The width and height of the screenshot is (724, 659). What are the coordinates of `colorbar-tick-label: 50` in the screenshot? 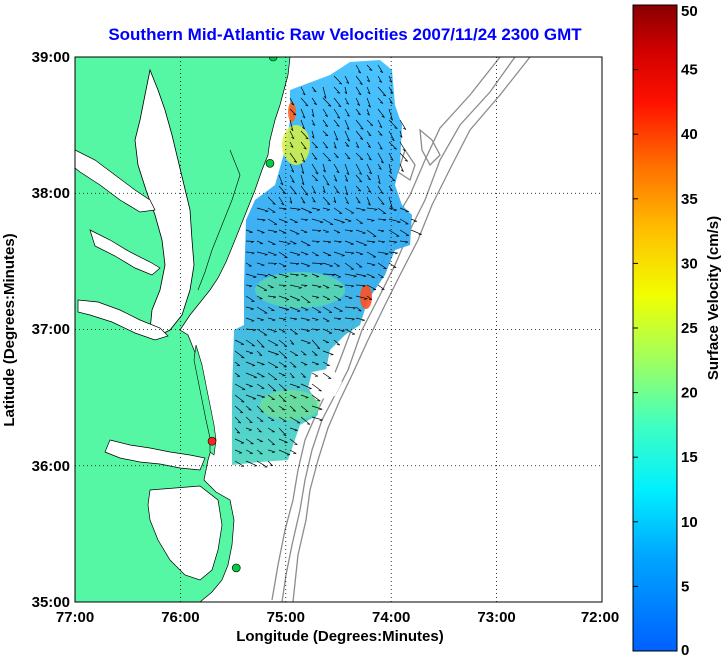 It's located at (689, 11).